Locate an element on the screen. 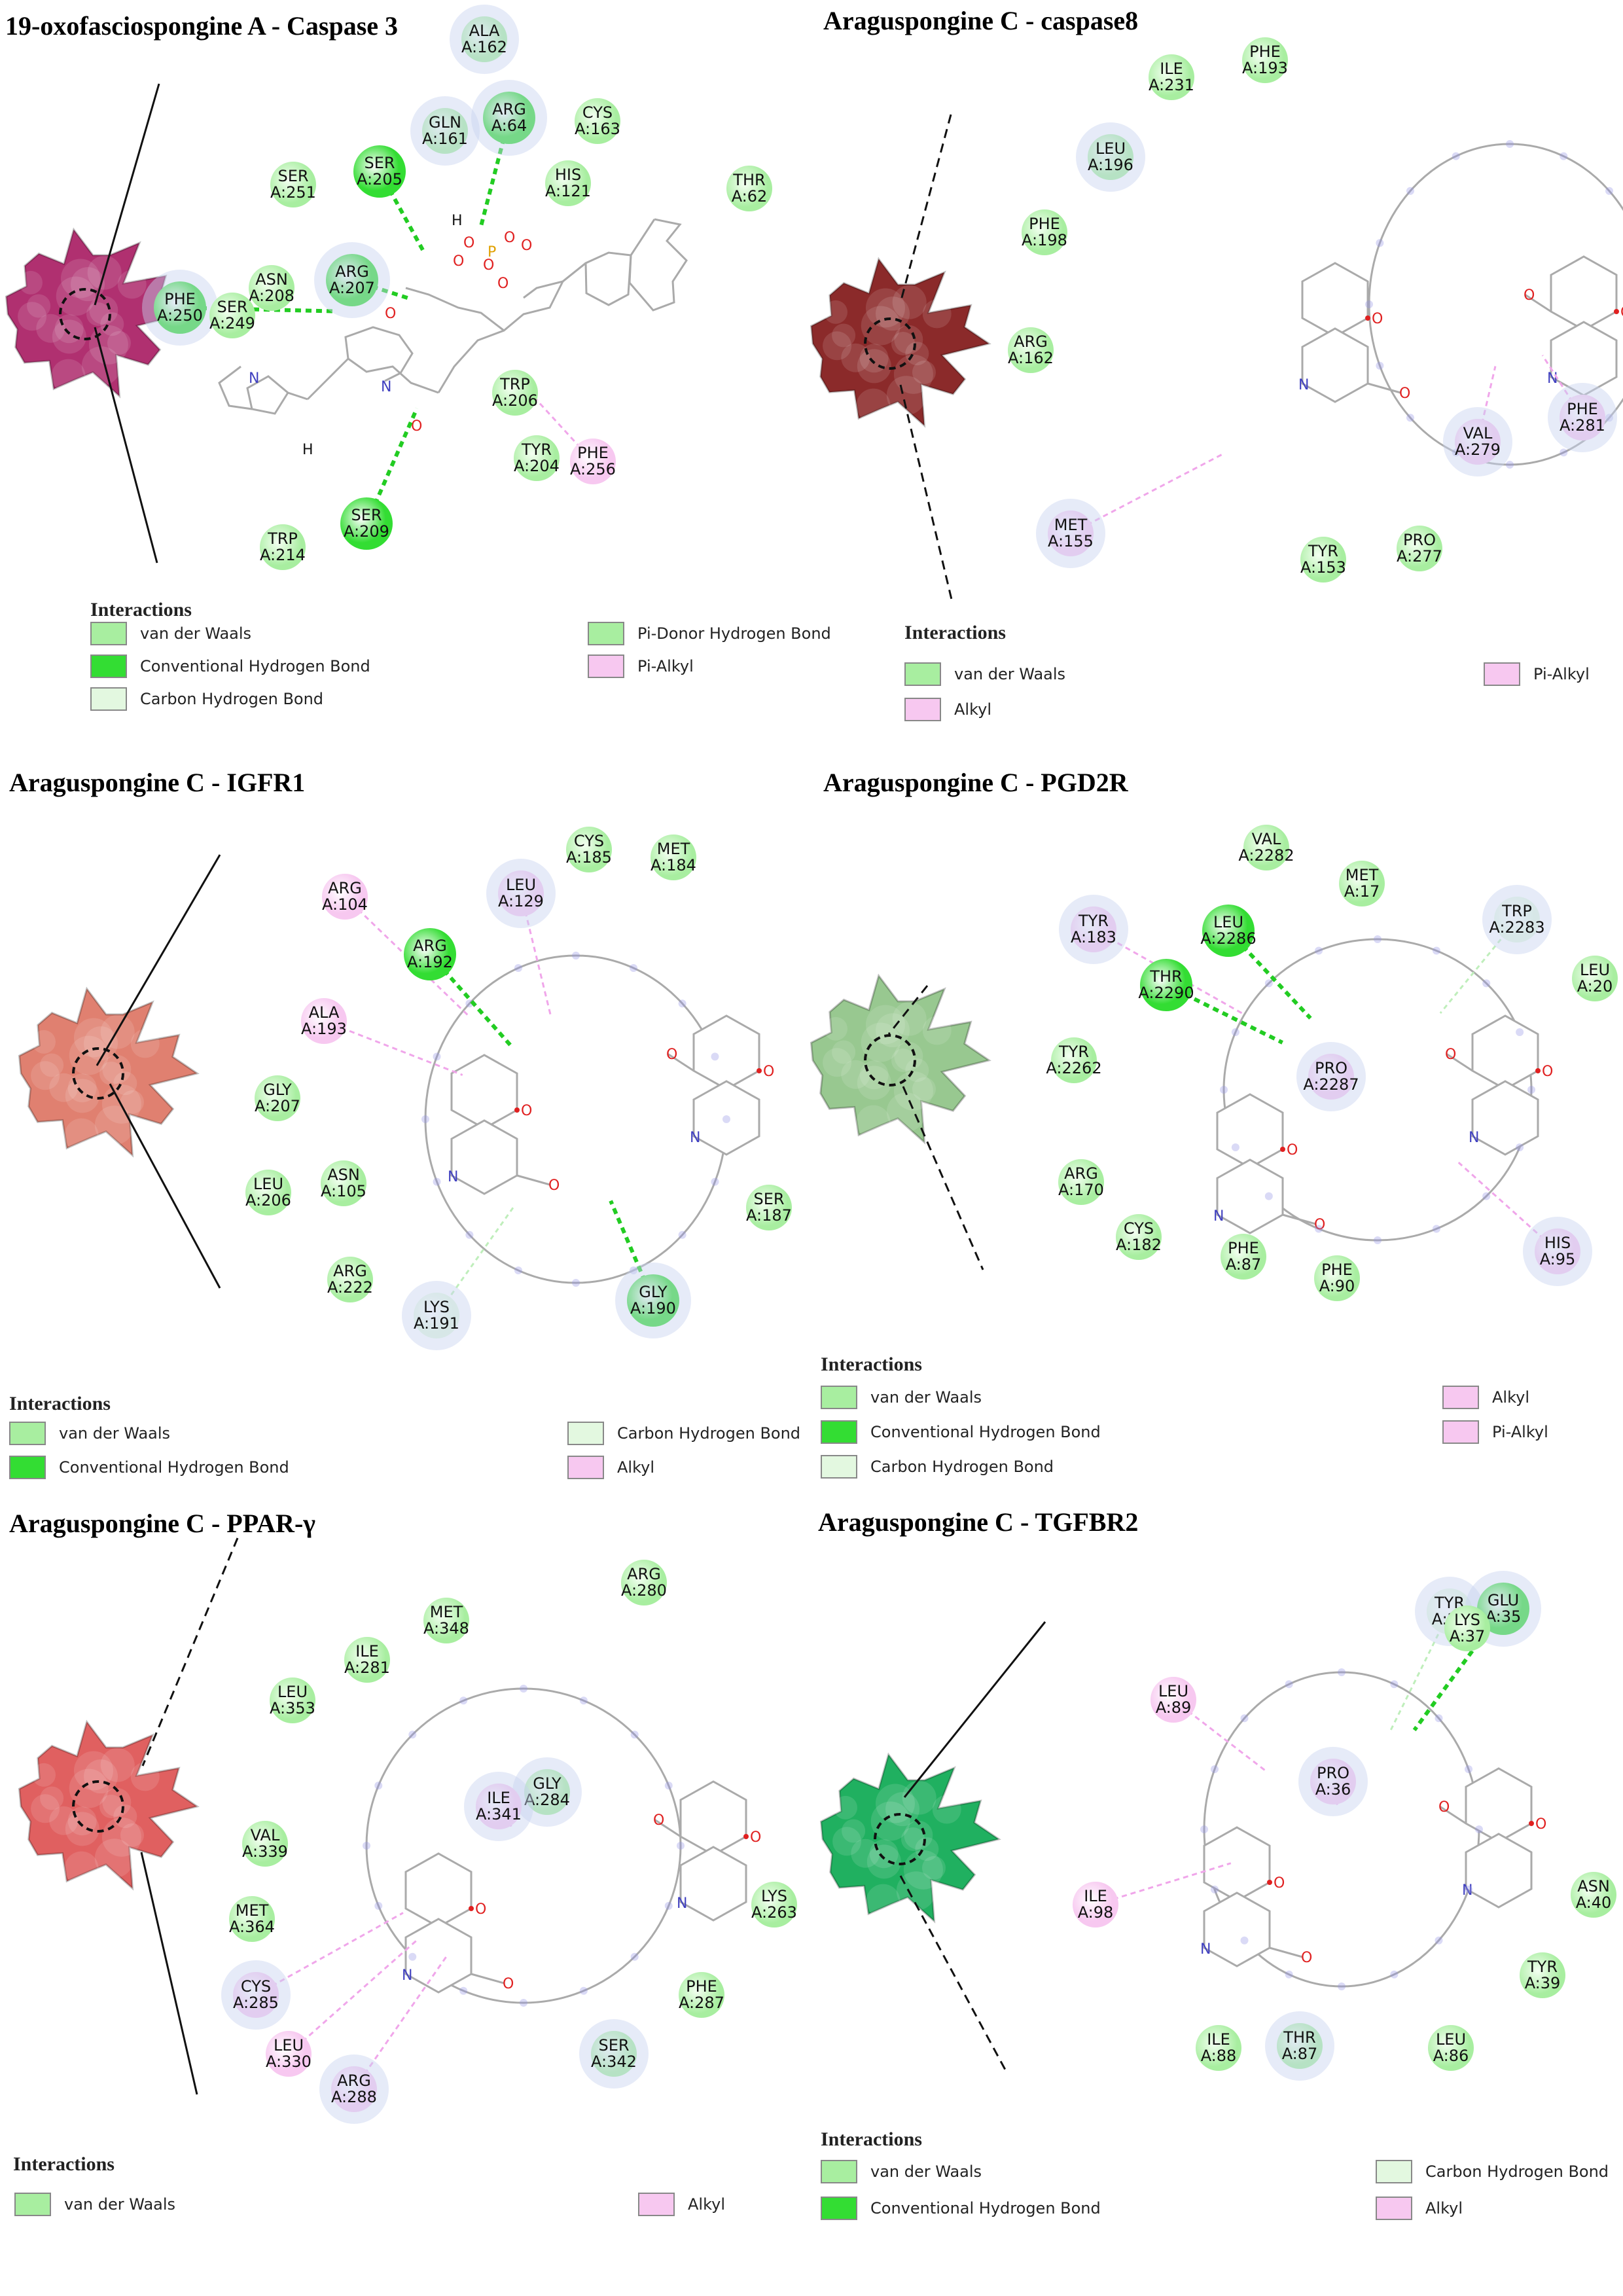 Image resolution: width=1623 pixels, height=2296 pixels. residue-id: A:193 is located at coordinates (324, 1029).